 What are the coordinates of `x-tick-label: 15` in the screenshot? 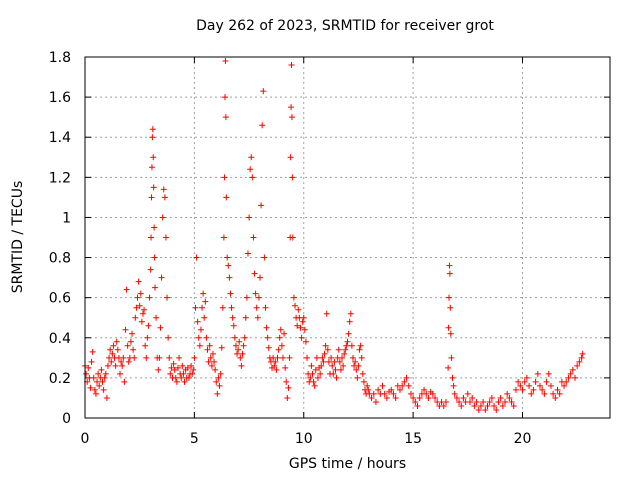 It's located at (413, 439).